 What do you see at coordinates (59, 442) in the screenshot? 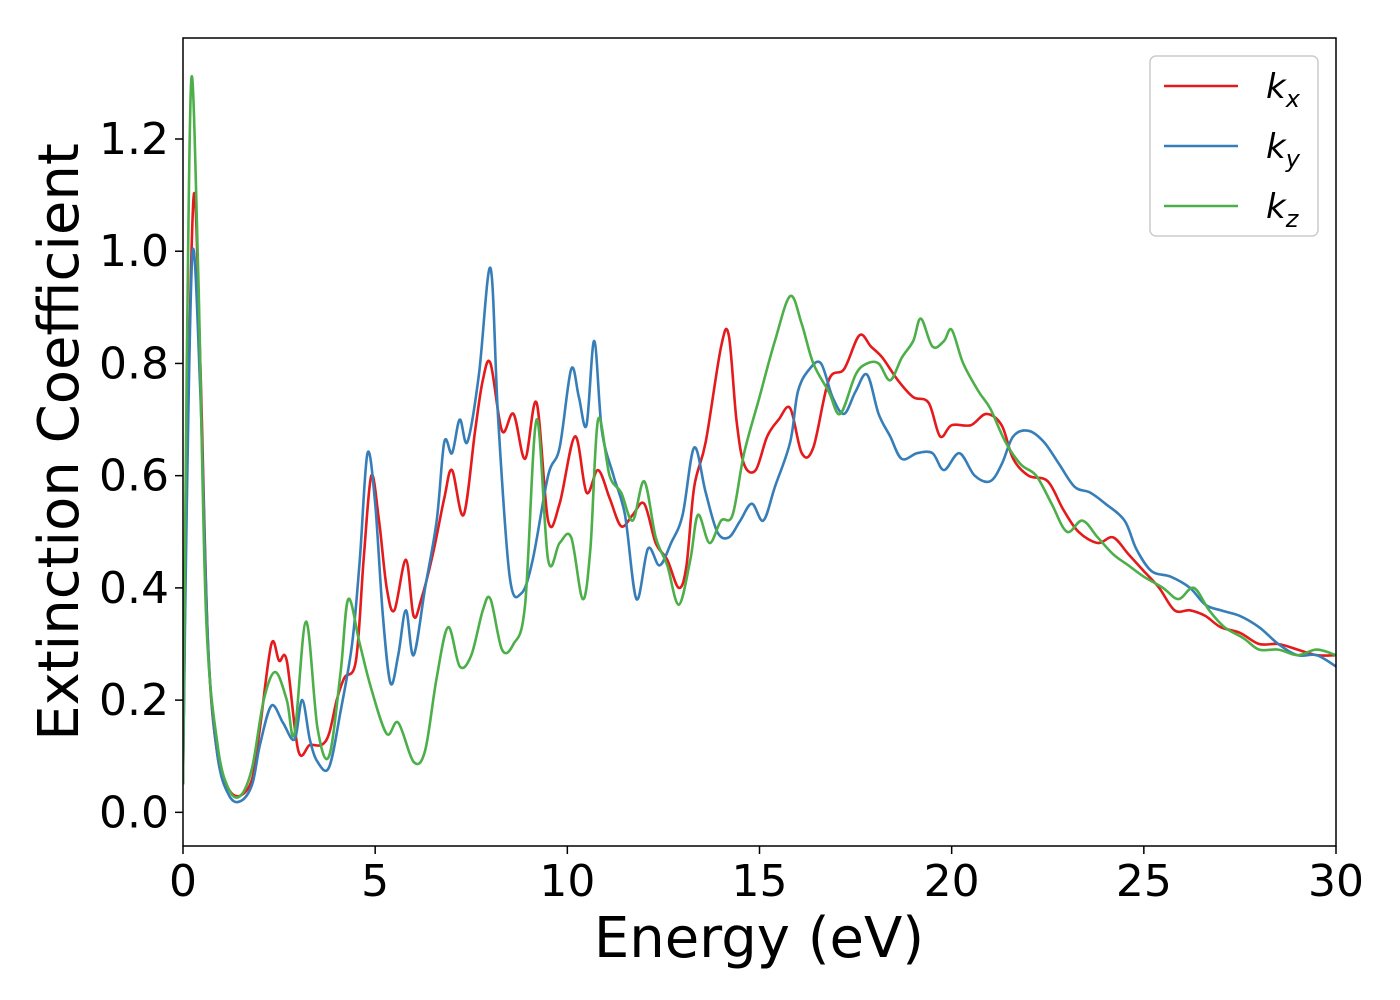
I see `y-axis-title: Extinction Coefficient` at bounding box center [59, 442].